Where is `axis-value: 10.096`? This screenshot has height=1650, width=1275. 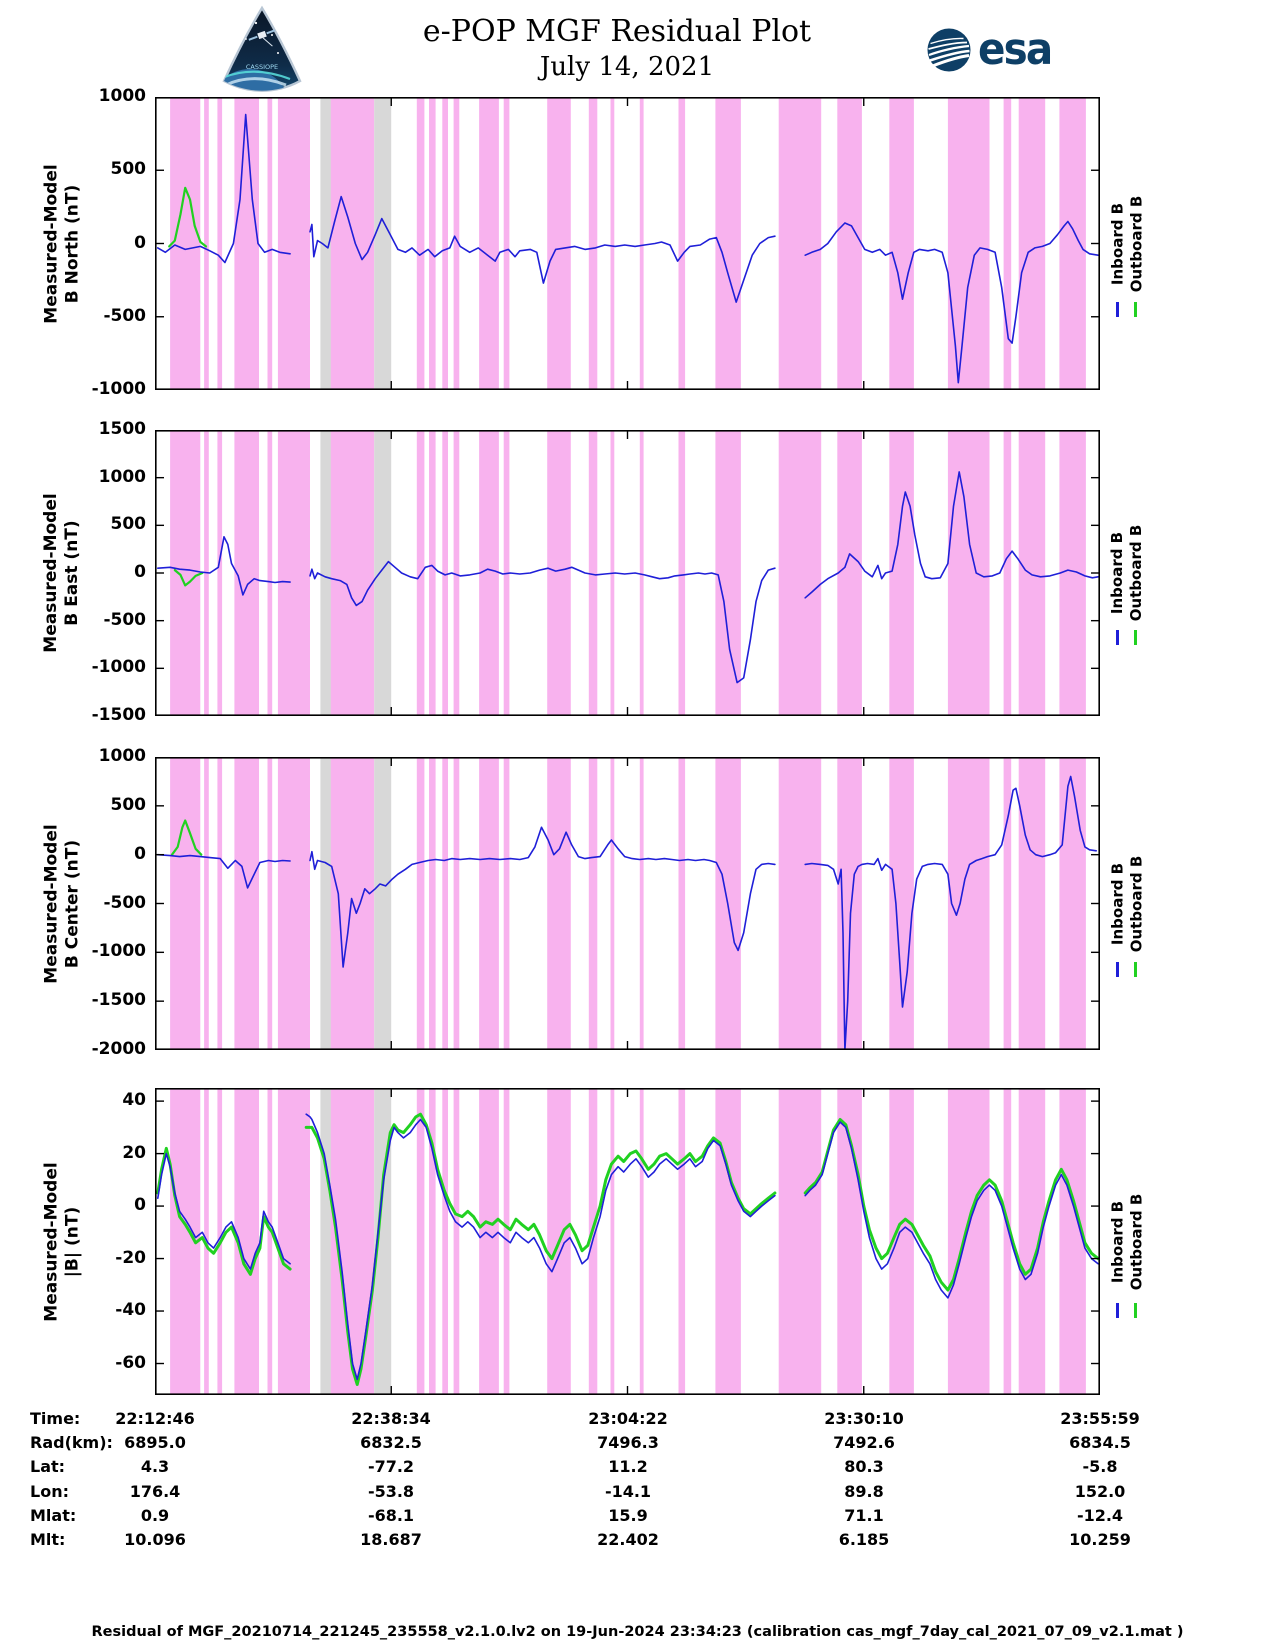
axis-value: 10.096 is located at coordinates (155, 1539).